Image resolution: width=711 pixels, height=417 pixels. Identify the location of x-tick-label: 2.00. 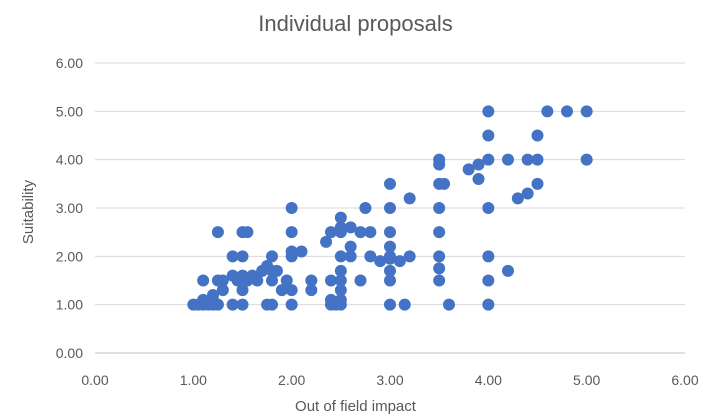
(291, 380).